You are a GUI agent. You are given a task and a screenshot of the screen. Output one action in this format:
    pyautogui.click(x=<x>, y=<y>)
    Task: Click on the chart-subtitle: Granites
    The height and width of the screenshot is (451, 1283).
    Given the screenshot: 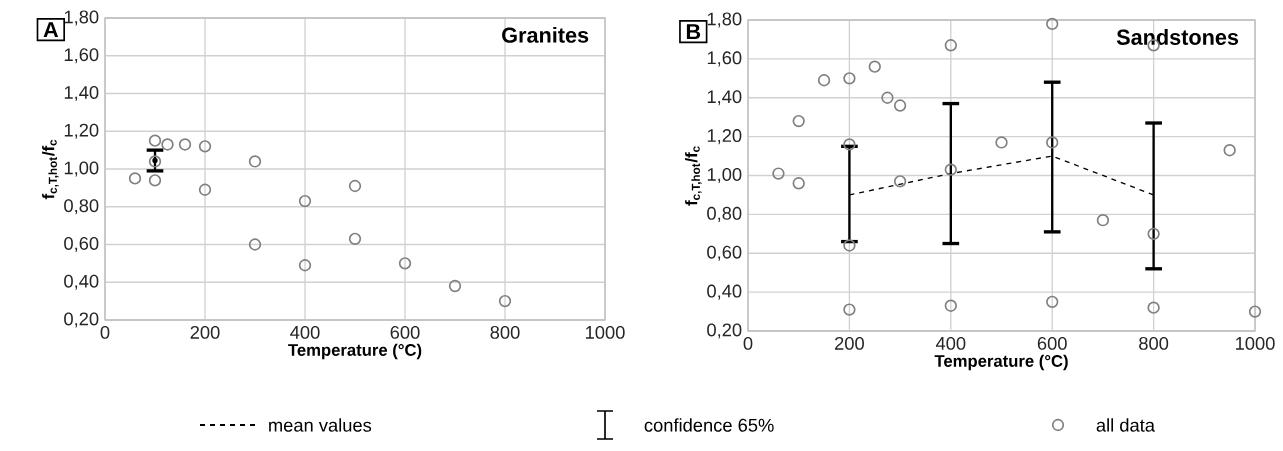 What is the action you would take?
    pyautogui.click(x=545, y=34)
    